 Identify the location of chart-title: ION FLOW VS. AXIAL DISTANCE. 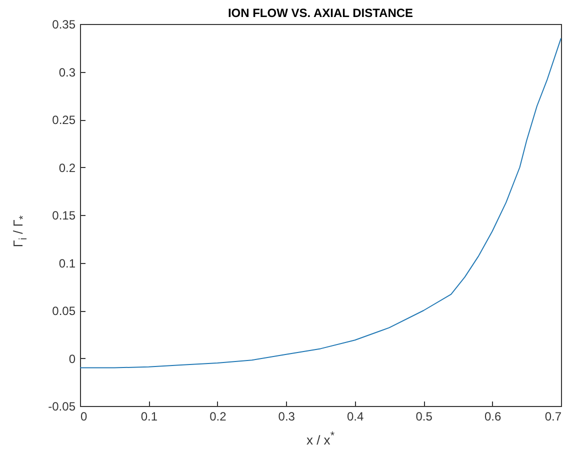
(320, 13).